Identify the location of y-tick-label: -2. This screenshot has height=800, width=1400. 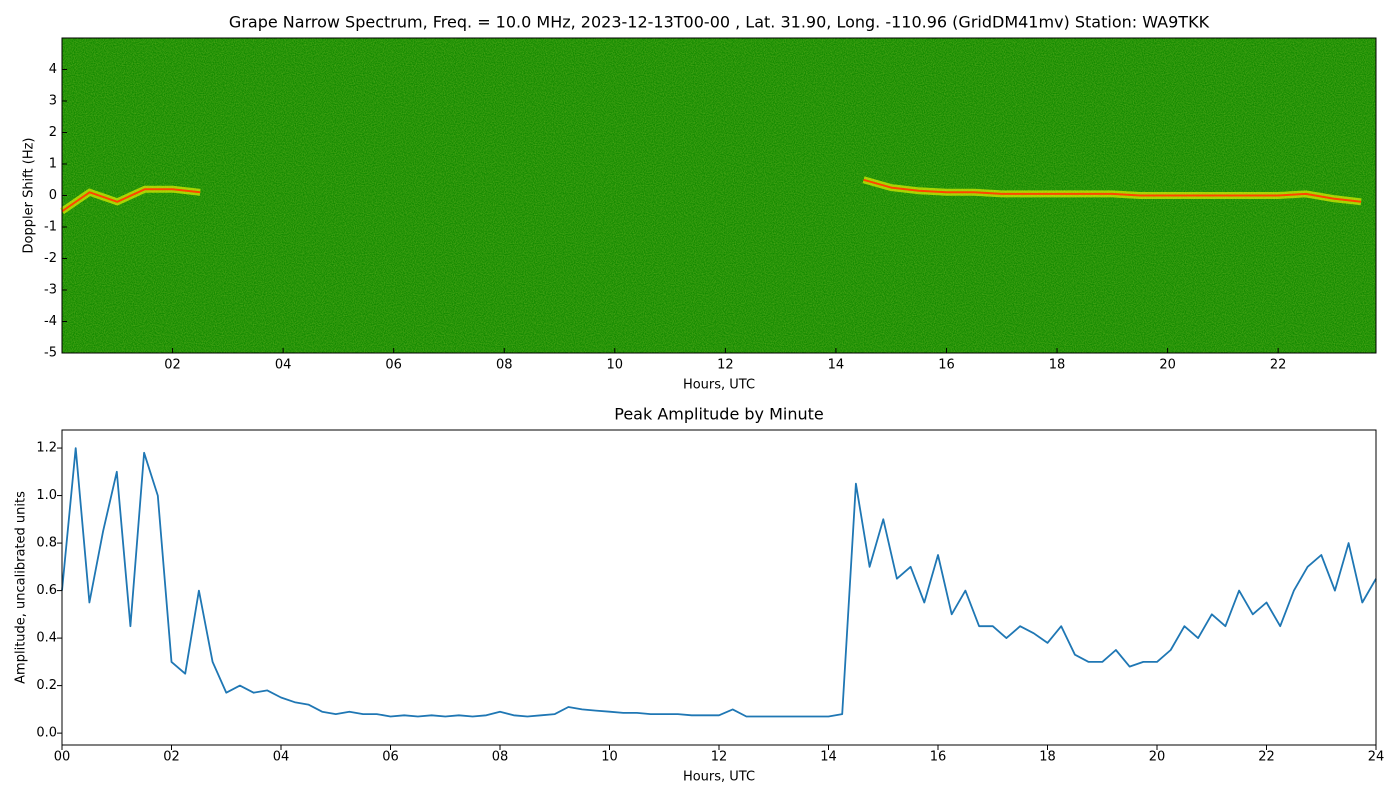
(50, 258).